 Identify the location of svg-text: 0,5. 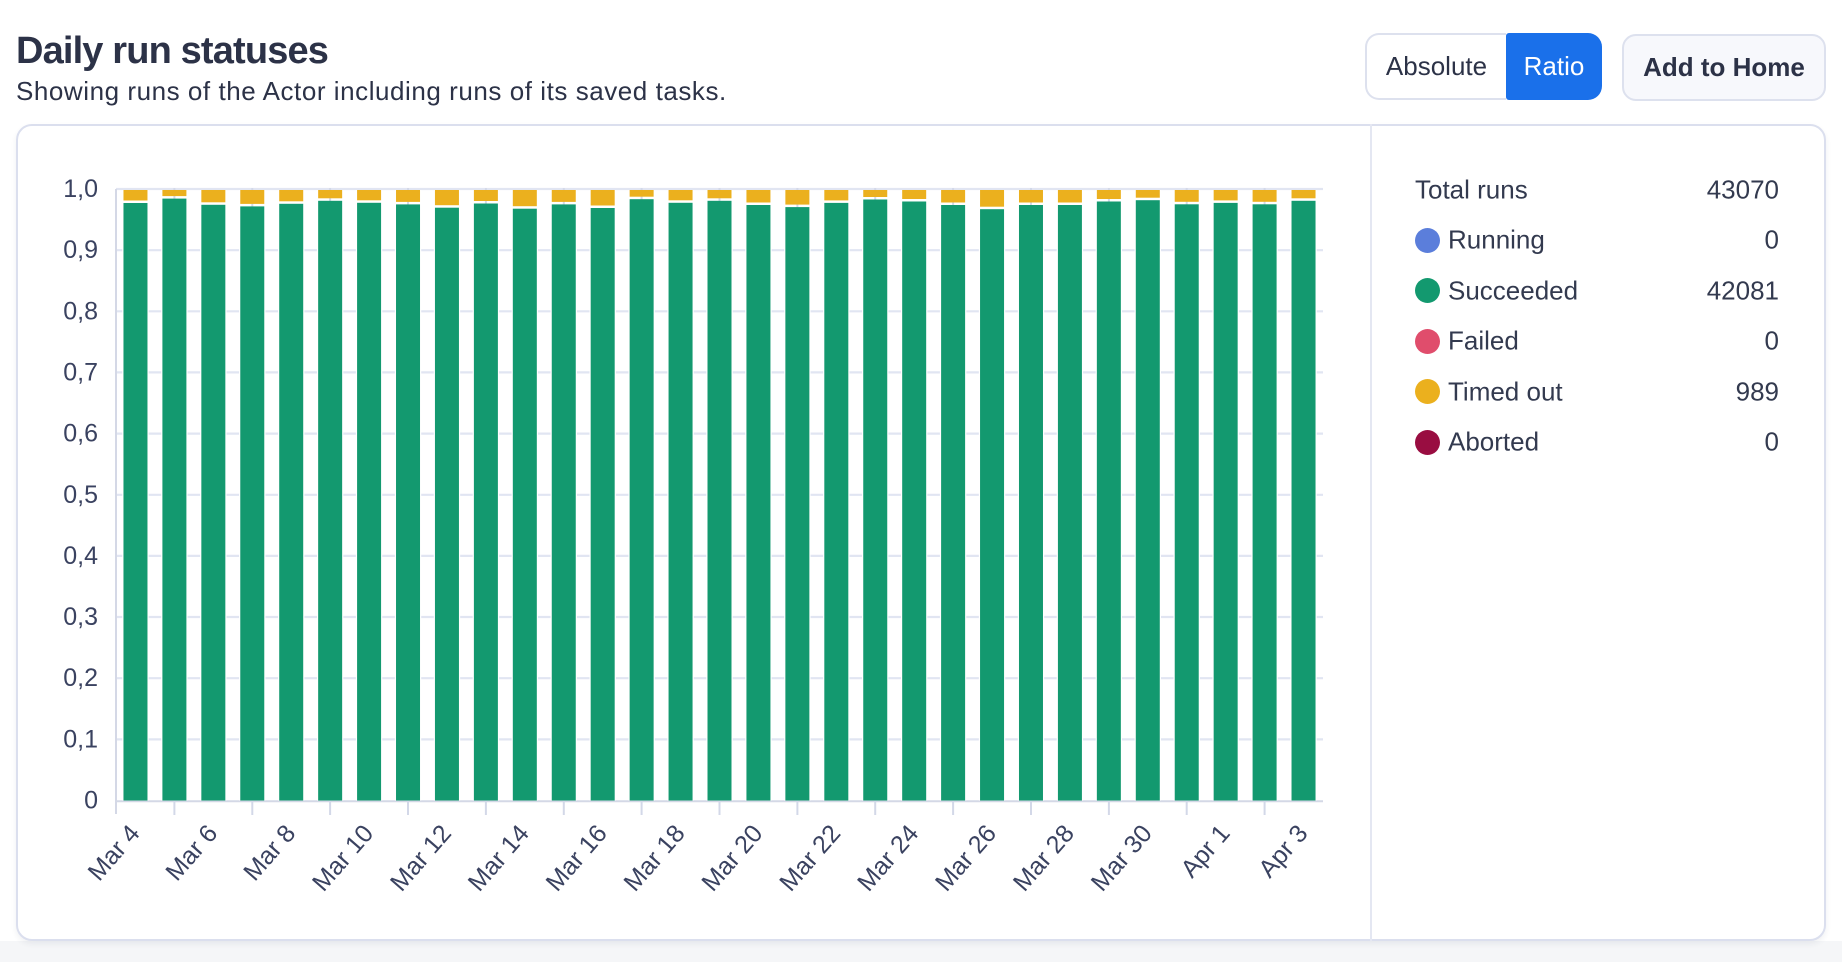
(80, 495).